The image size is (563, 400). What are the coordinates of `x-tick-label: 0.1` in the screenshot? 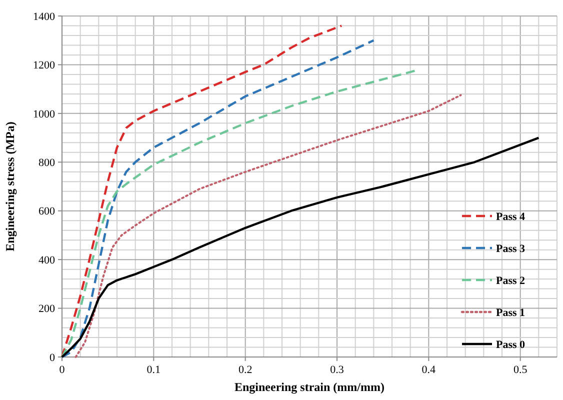 It's located at (153, 370).